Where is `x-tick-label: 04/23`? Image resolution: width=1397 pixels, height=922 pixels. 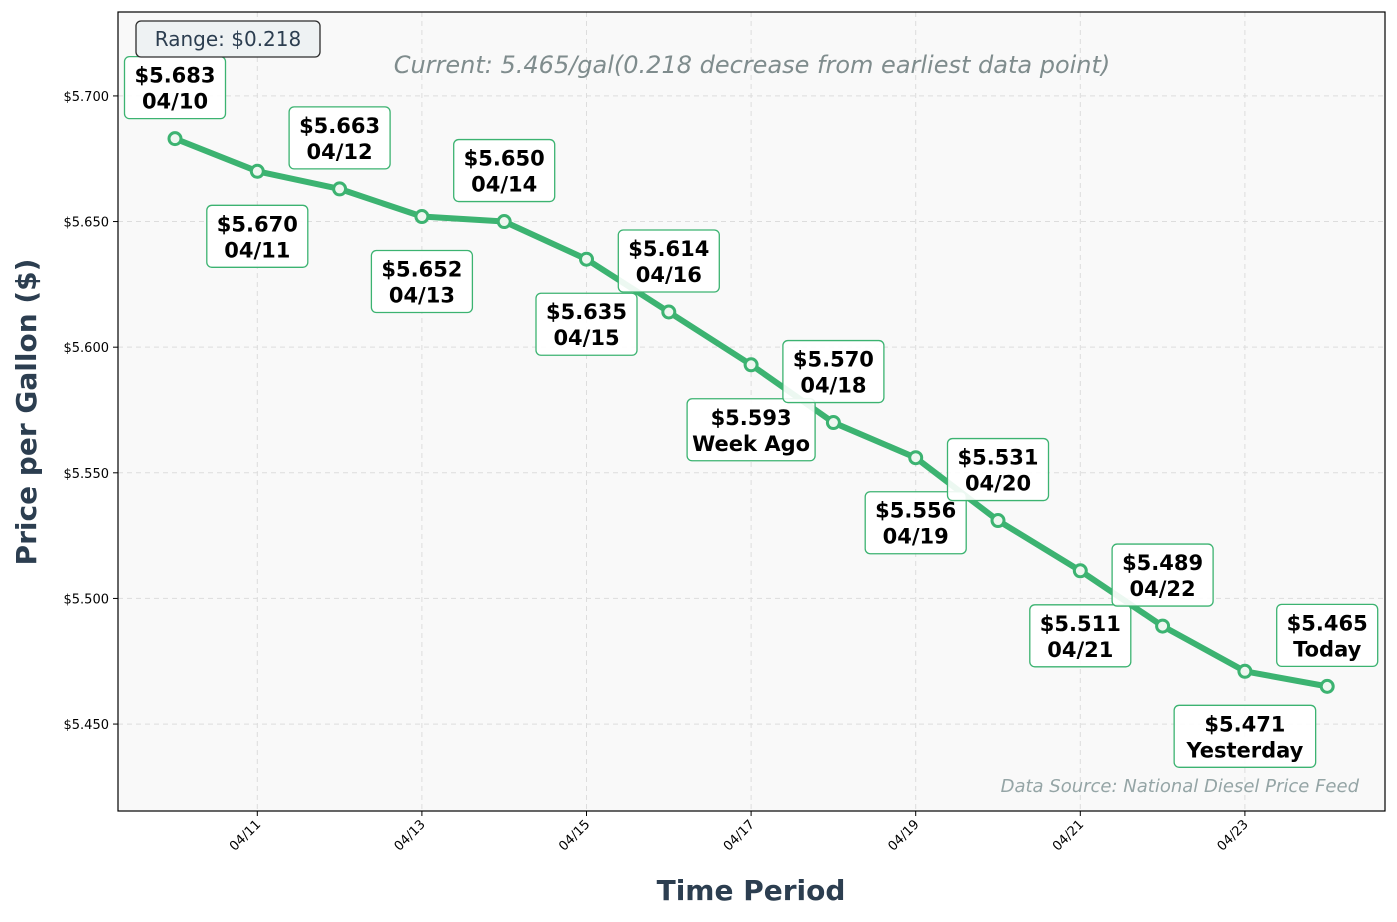
x-tick-label: 04/23 is located at coordinates (1233, 835).